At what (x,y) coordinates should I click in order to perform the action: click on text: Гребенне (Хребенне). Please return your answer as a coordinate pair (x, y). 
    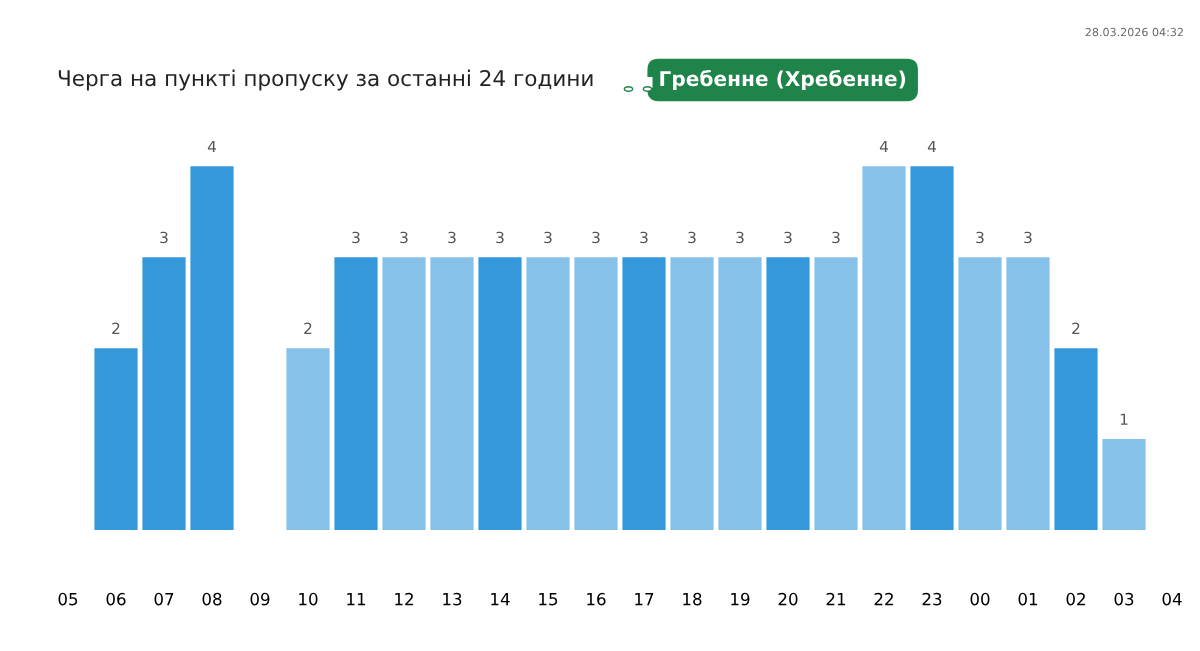
    Looking at the image, I should click on (783, 80).